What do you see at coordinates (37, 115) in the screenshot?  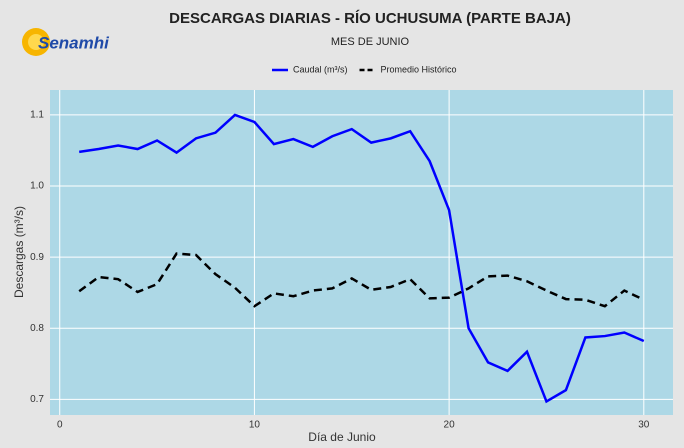 I see `y-tick-label: 1.1` at bounding box center [37, 115].